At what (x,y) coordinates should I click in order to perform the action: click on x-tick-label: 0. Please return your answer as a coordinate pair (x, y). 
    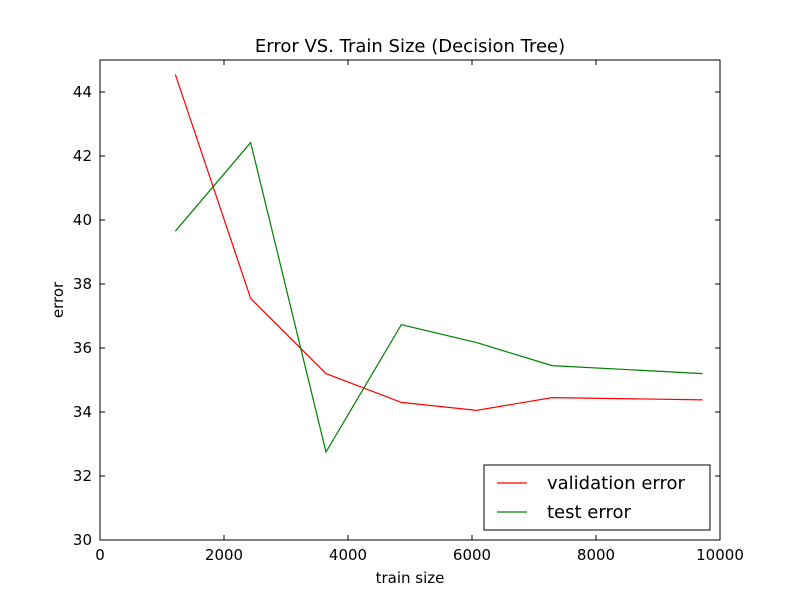
    Looking at the image, I should click on (100, 555).